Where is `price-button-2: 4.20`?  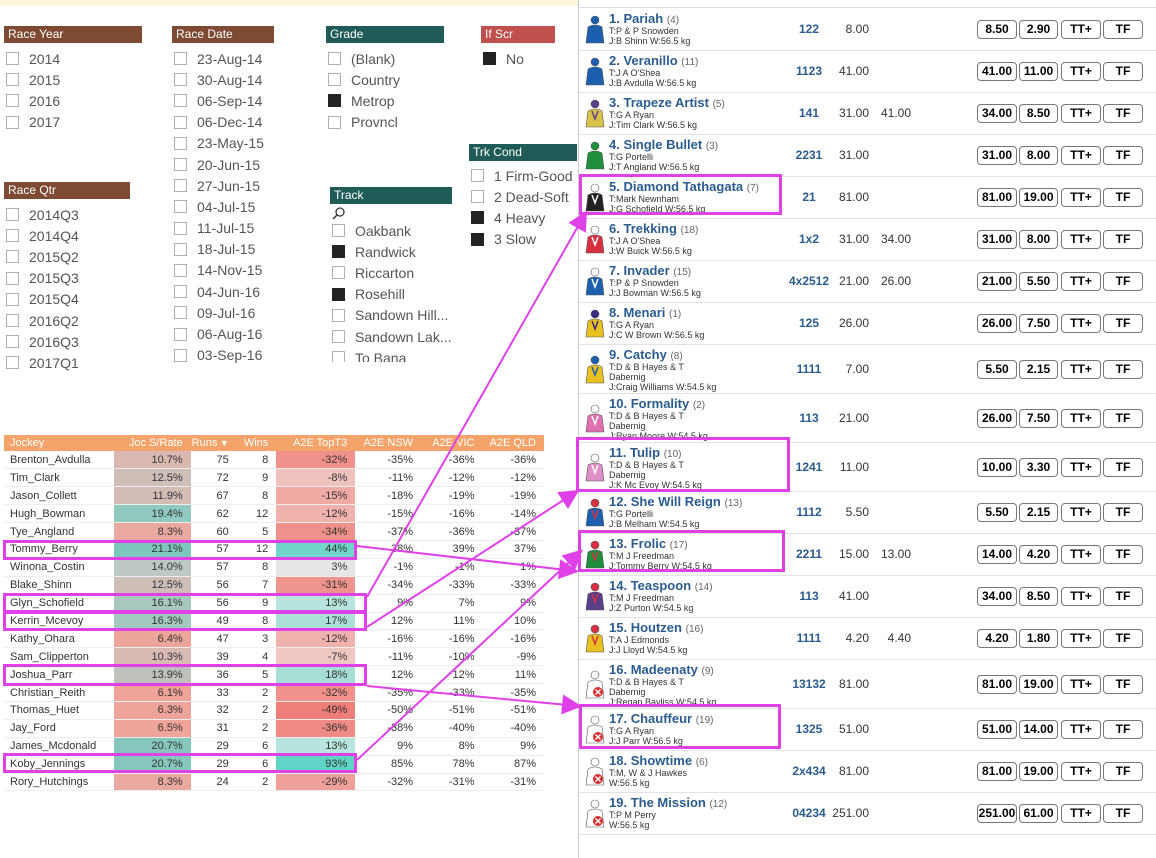
price-button-2: 4.20 is located at coordinates (1038, 554).